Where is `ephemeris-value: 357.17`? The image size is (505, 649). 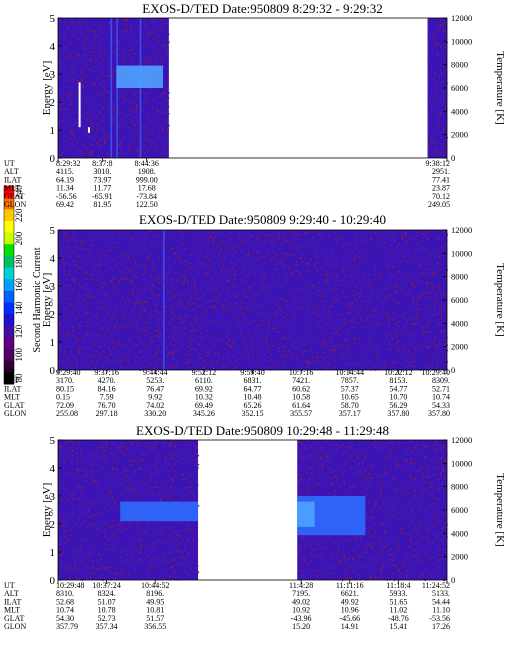 ephemeris-value: 357.17 is located at coordinates (350, 413).